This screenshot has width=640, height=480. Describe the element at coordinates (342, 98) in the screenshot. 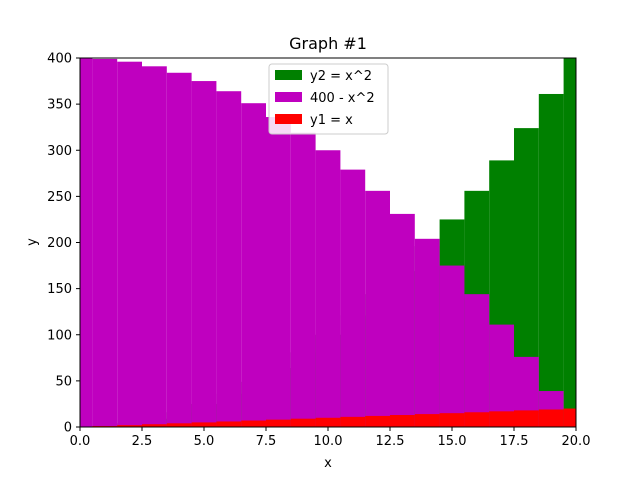

I see `legend-label-1: 400 - x^2` at that location.